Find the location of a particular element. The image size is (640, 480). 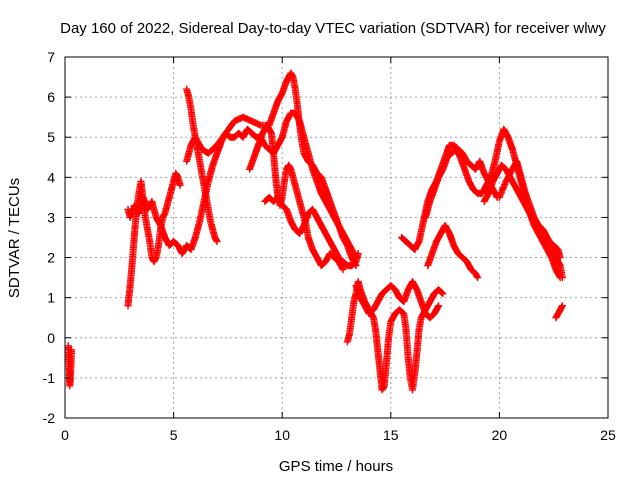

y-tick-label: -2 is located at coordinates (49, 418).